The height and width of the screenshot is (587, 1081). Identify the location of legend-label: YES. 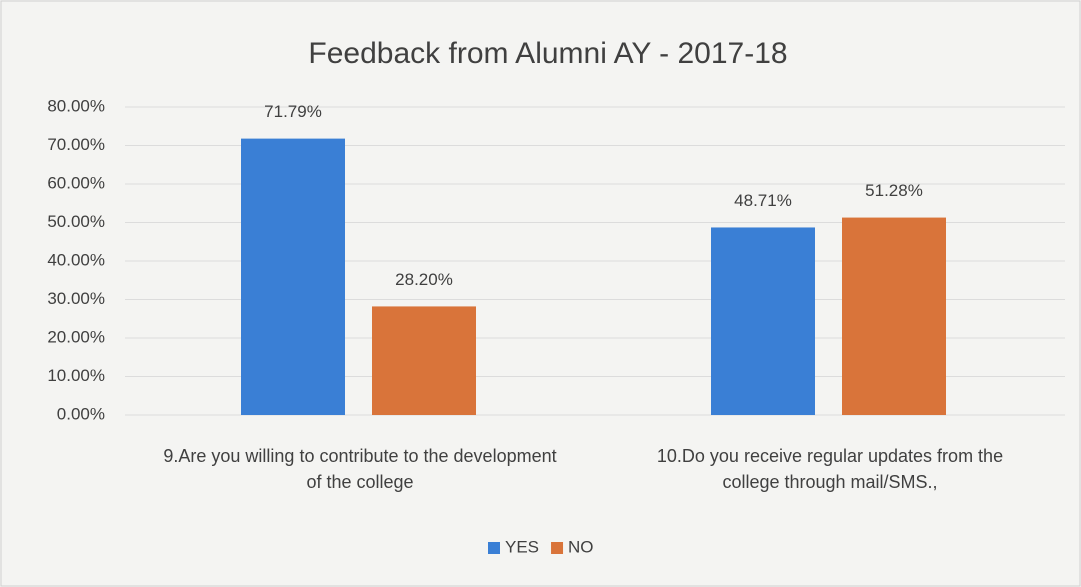
(522, 546).